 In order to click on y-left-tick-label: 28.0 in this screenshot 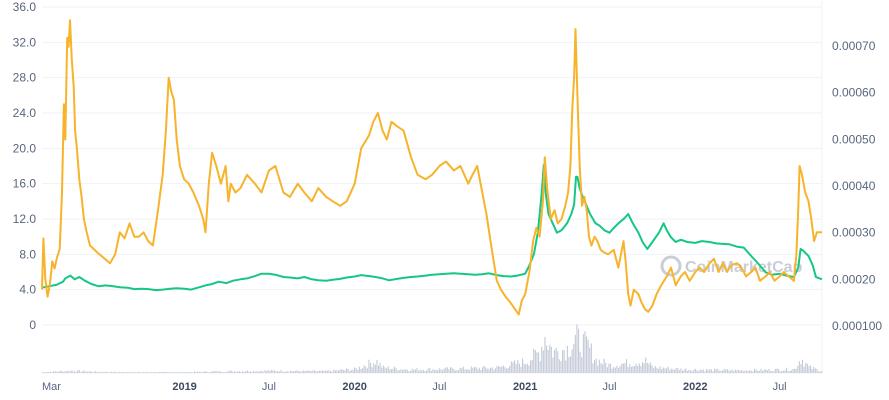, I will do `click(25, 78)`.